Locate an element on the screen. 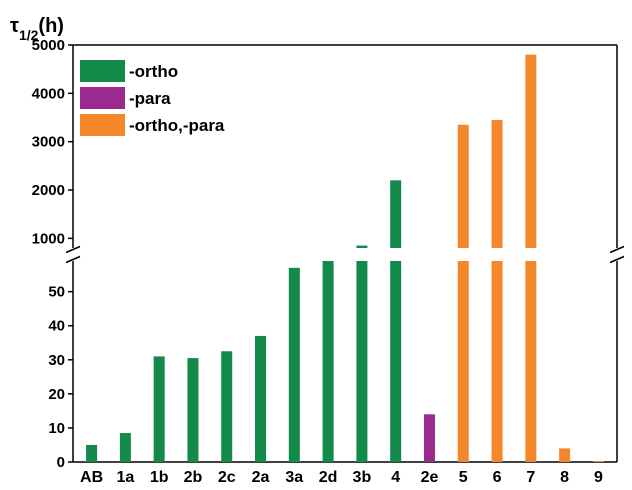  upper-y-tick-label: 5000 is located at coordinates (48, 45).